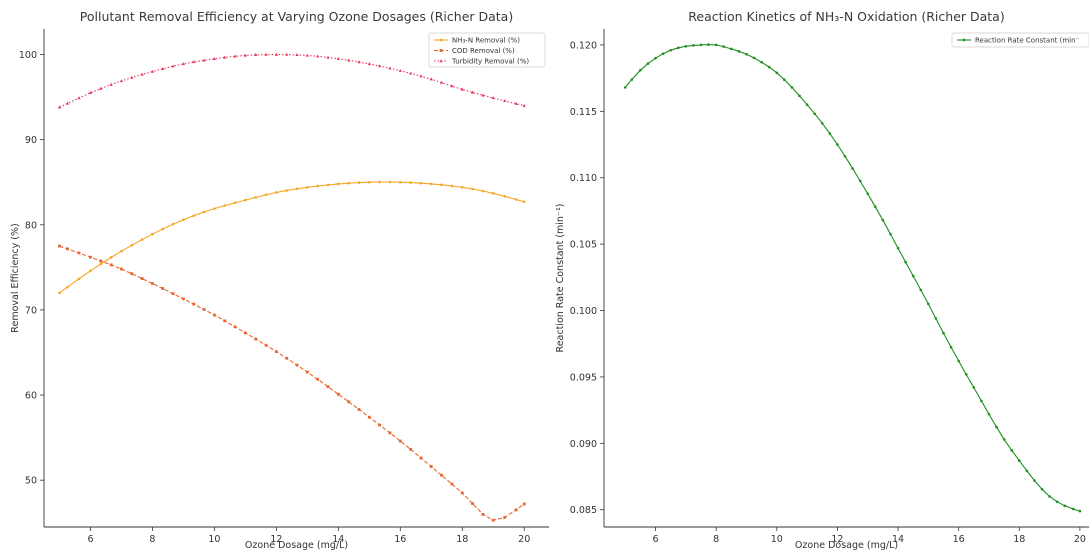 Image resolution: width=1089 pixels, height=551 pixels. I want to click on x-tick-label: 12, so click(837, 539).